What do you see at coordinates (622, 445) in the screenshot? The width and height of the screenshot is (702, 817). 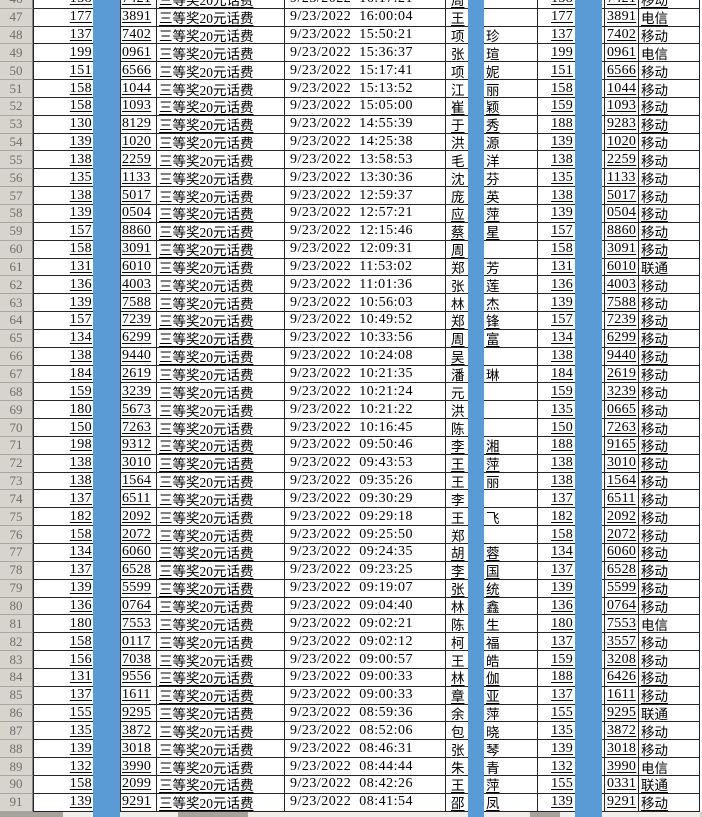 I see `cell-phone-suffix-right: 9165` at bounding box center [622, 445].